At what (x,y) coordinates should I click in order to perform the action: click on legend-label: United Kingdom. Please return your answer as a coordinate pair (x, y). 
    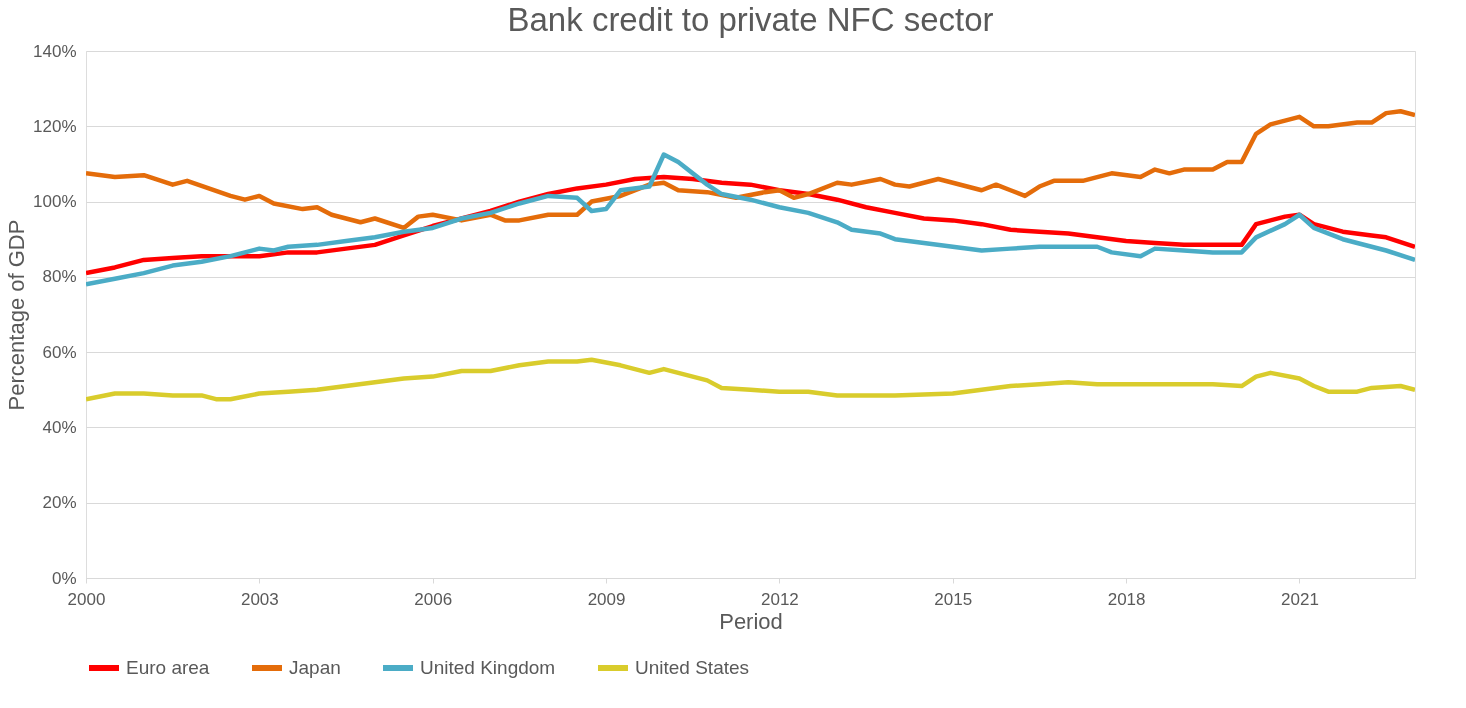
    Looking at the image, I should click on (488, 667).